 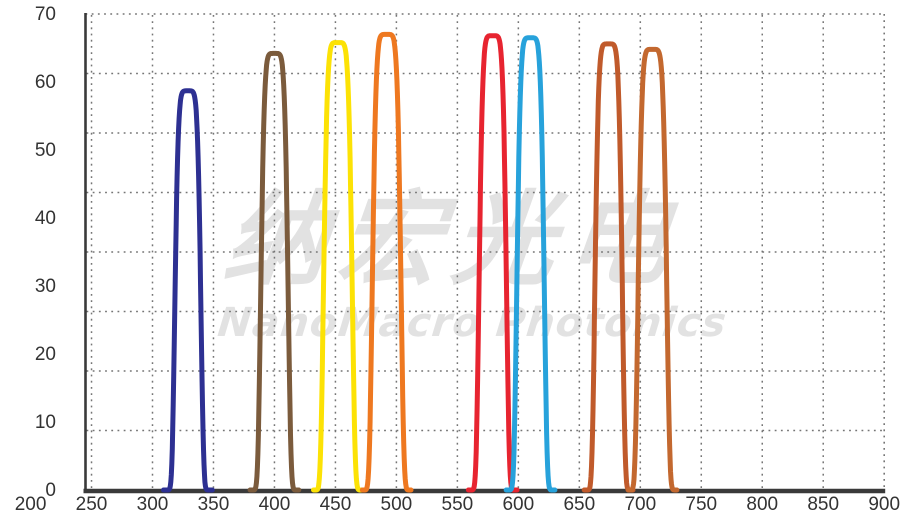 I want to click on y-tick-label: 70, so click(x=45, y=14).